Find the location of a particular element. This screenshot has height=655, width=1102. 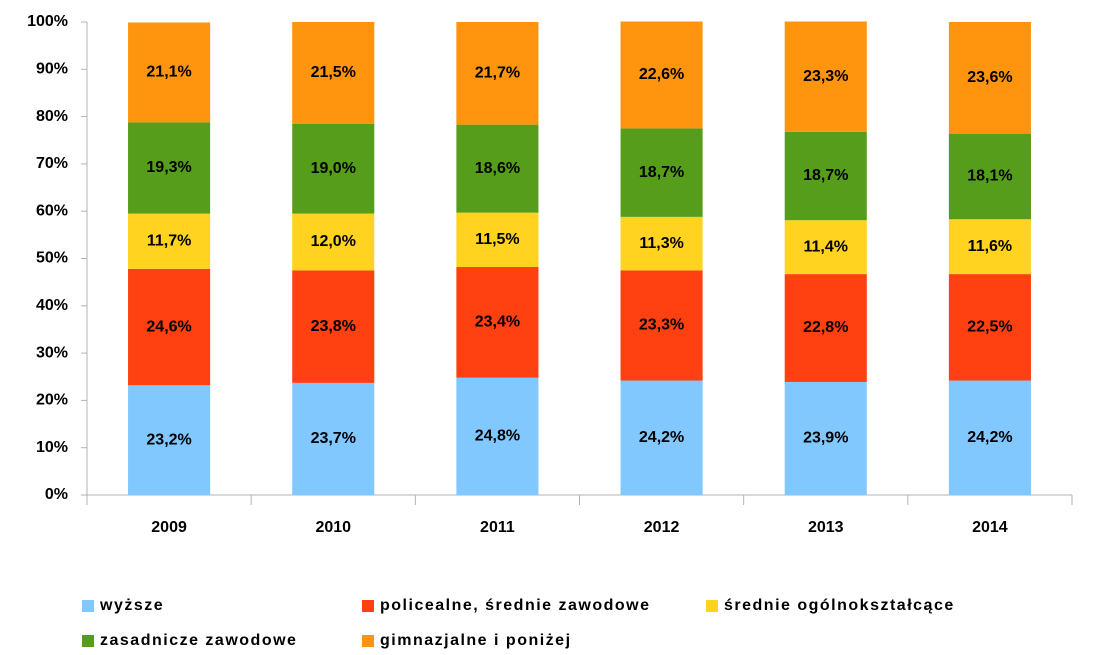

x-tick-label: 2014 is located at coordinates (990, 527).